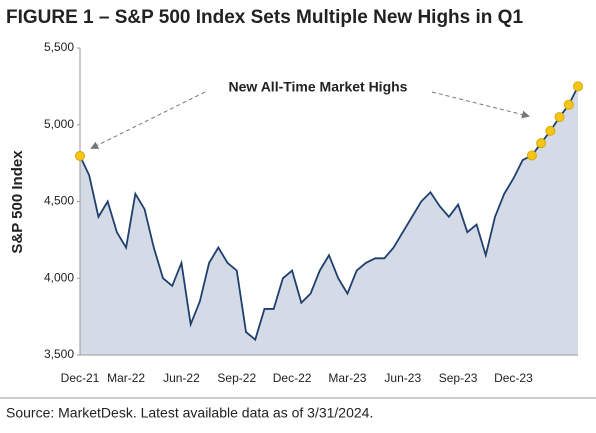 This screenshot has width=596, height=433. I want to click on x-tick-label: Dec-23, so click(513, 378).